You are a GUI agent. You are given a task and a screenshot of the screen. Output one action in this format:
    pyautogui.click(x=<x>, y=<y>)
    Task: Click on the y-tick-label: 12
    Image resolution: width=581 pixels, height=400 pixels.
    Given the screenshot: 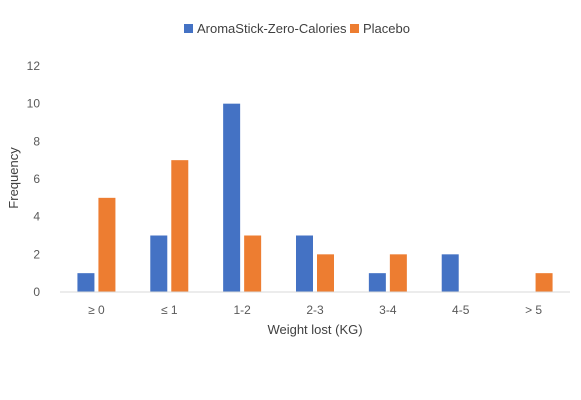 What is the action you would take?
    pyautogui.click(x=34, y=66)
    